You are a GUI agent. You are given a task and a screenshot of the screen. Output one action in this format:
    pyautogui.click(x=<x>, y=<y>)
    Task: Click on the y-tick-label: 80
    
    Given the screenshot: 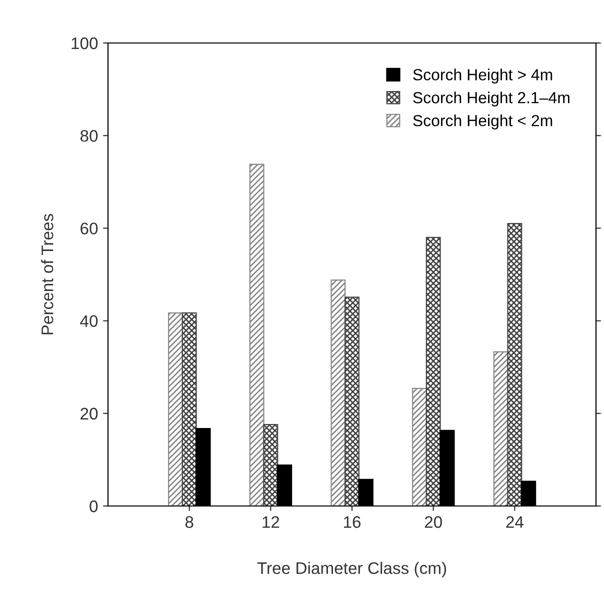 What is the action you would take?
    pyautogui.click(x=89, y=136)
    